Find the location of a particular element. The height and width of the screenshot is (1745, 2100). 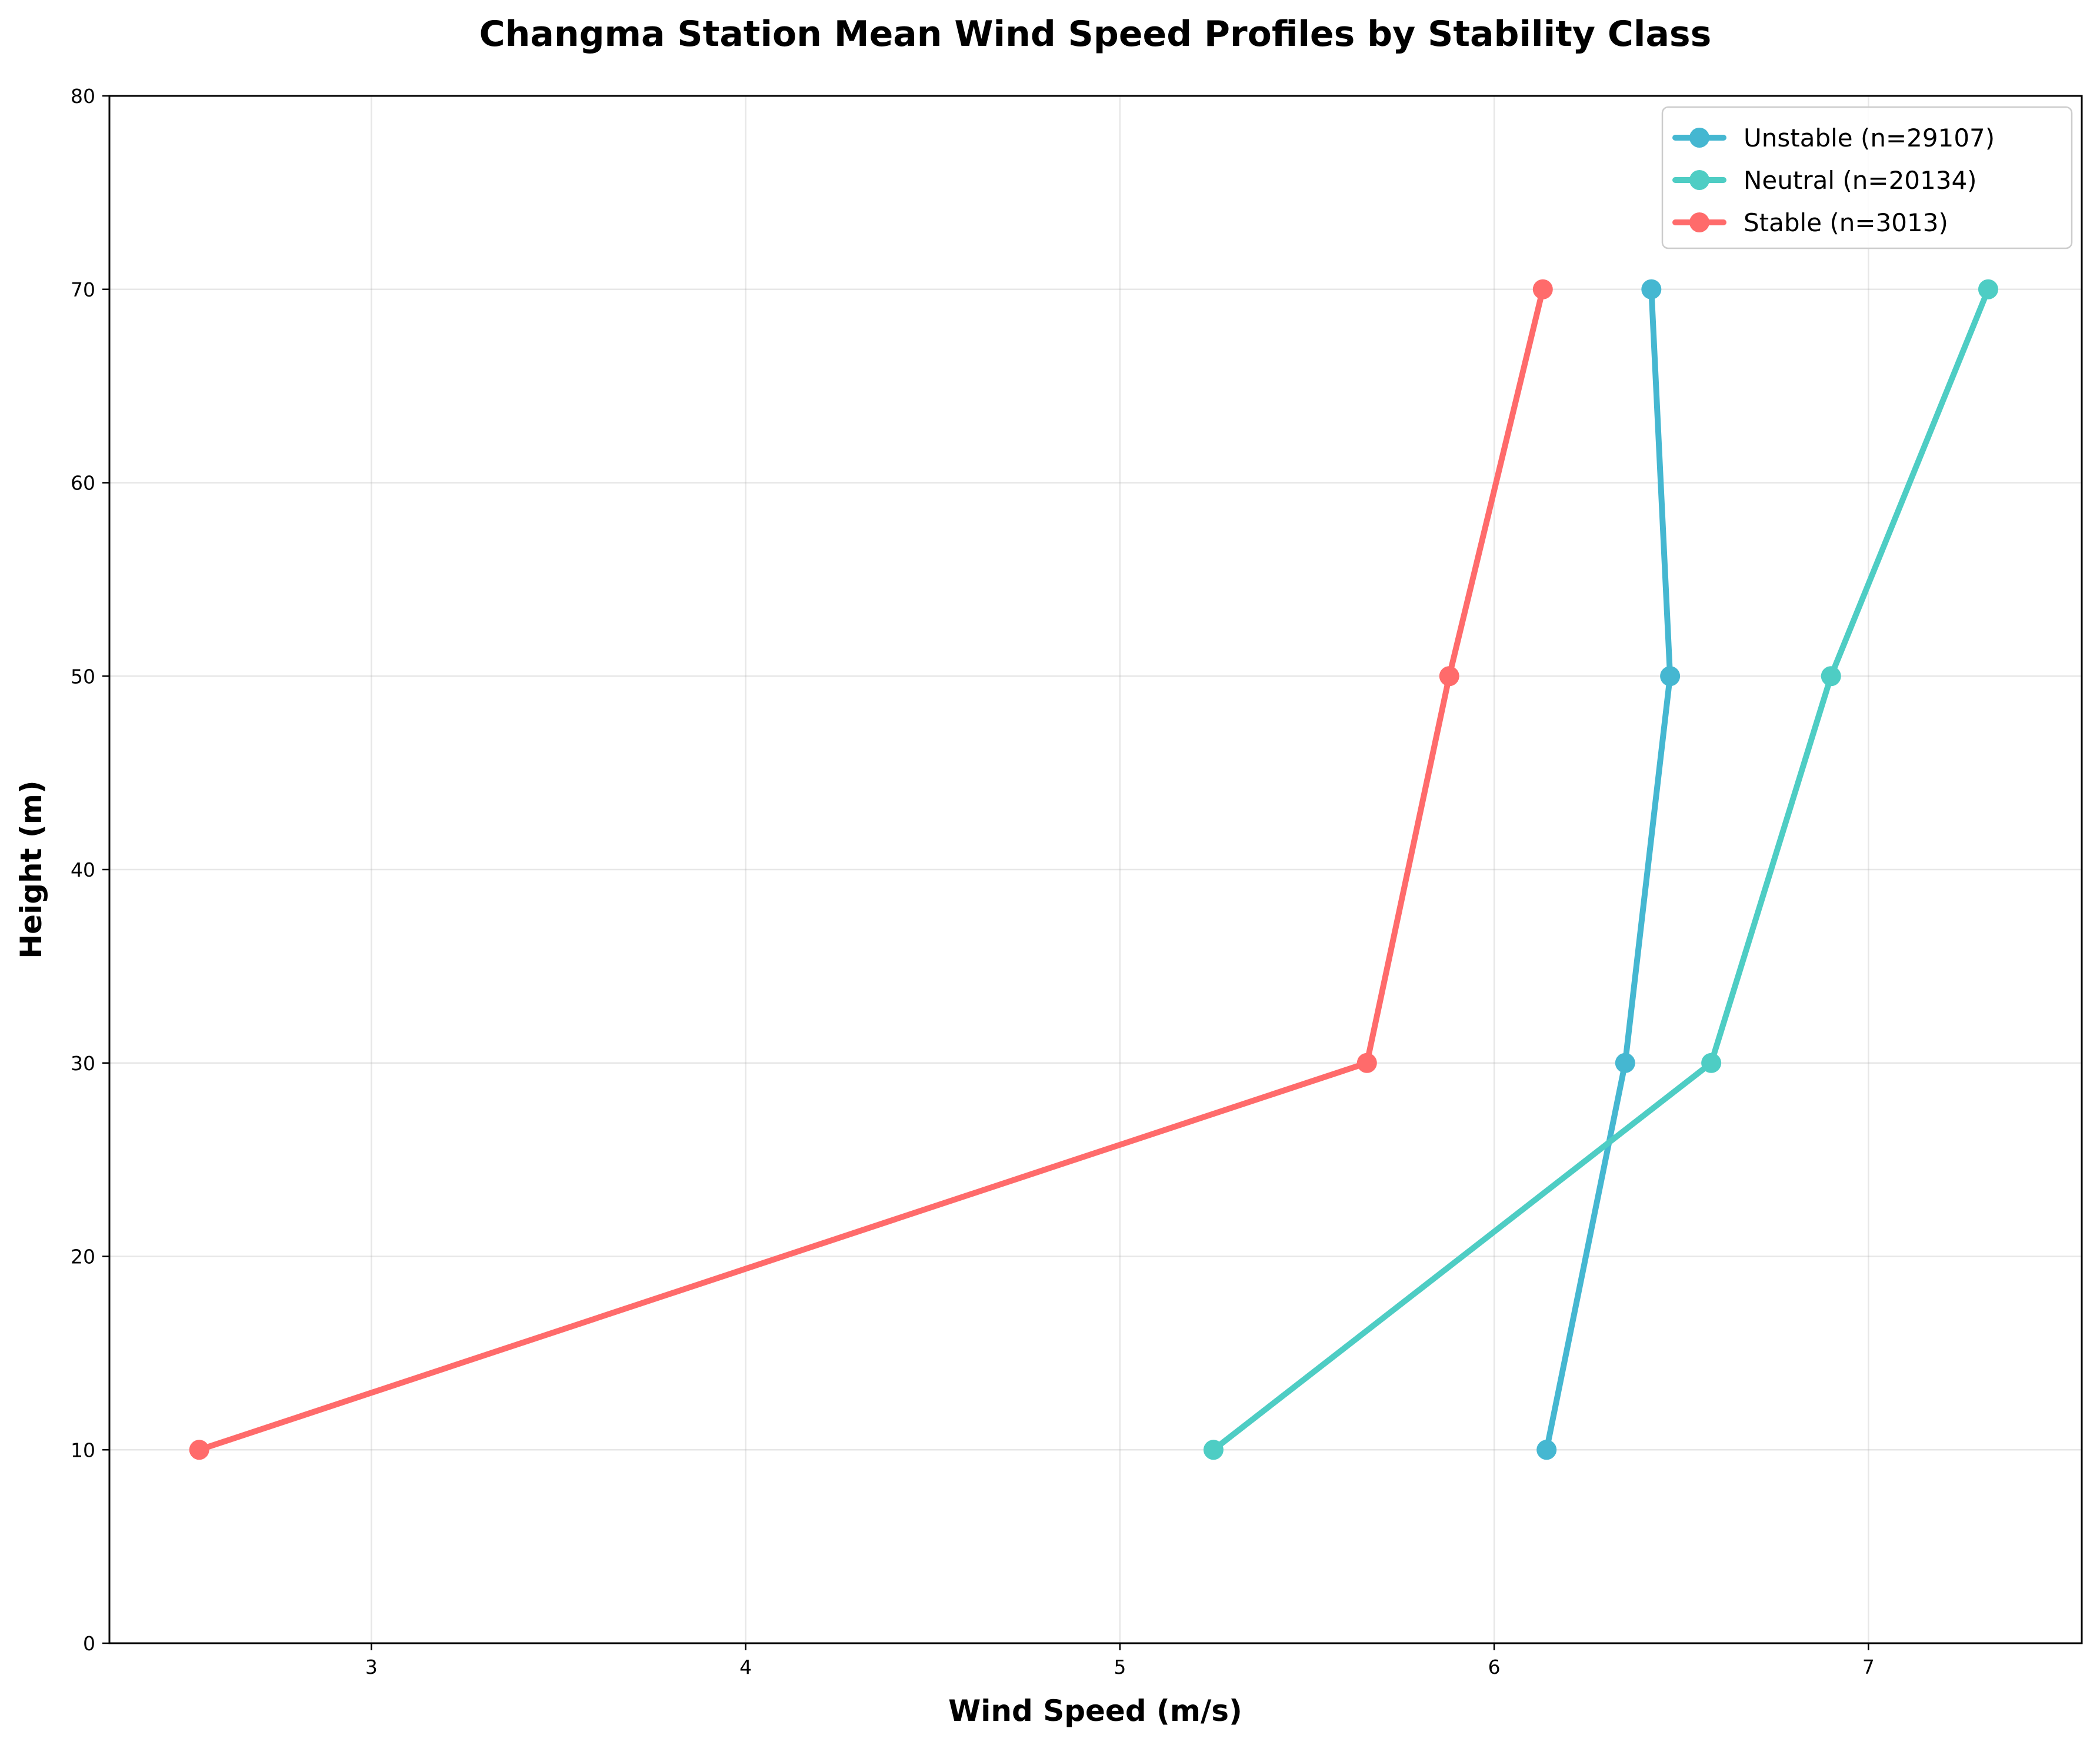

legend-entry-neutral: Neutral (n=20134) is located at coordinates (1825, 180).